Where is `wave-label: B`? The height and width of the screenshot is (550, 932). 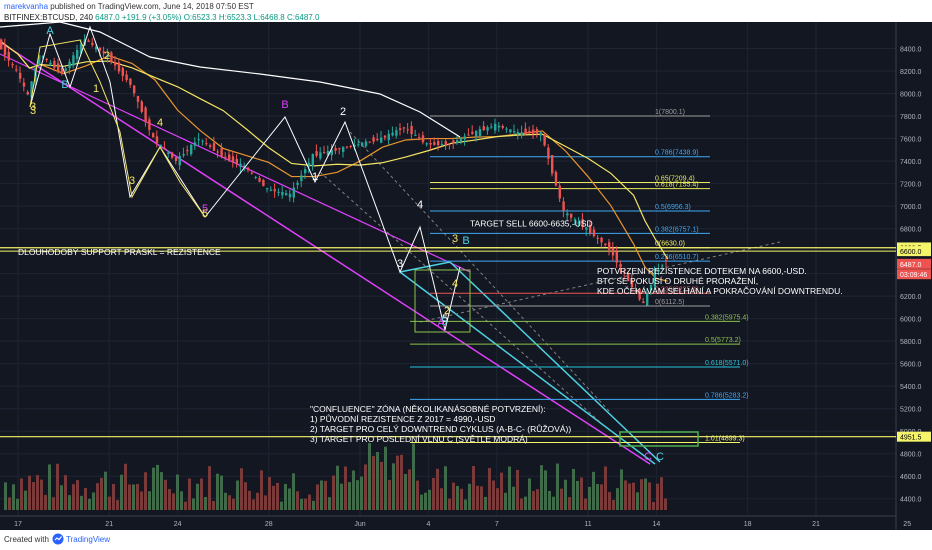 wave-label: B is located at coordinates (64, 85).